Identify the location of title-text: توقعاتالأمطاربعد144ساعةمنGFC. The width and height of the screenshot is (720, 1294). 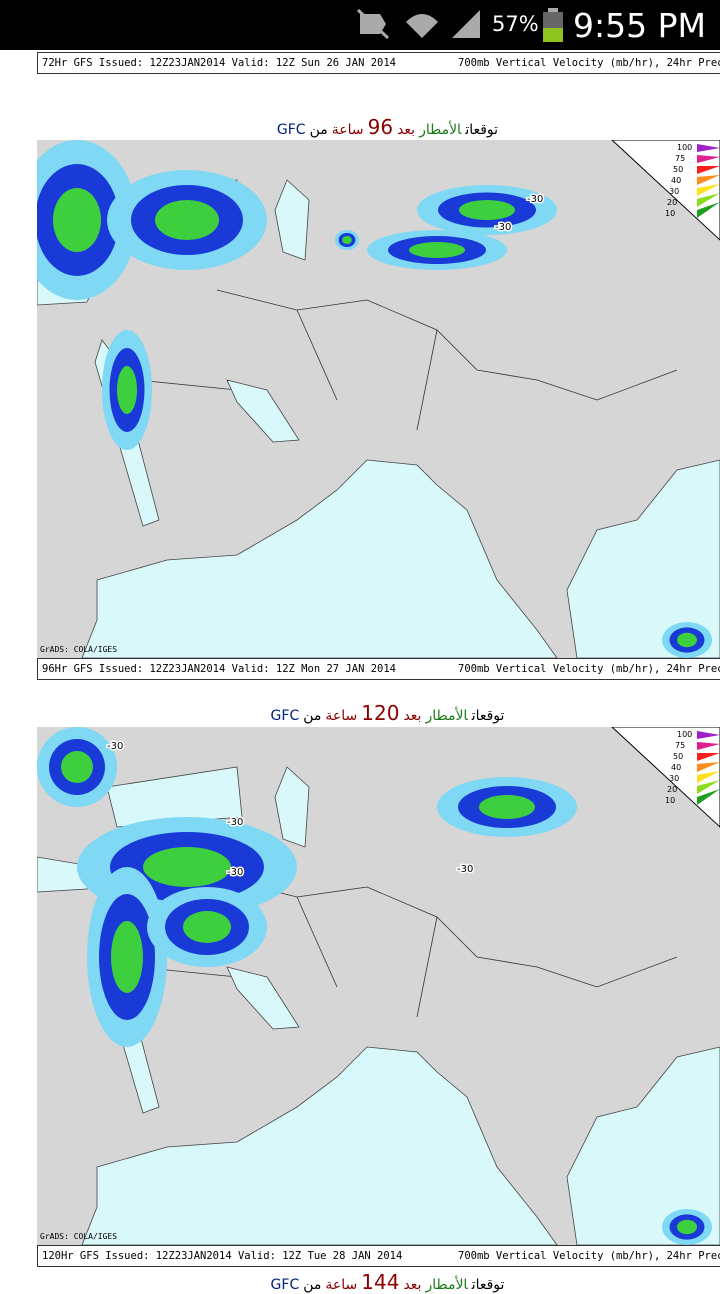
(388, 1282).